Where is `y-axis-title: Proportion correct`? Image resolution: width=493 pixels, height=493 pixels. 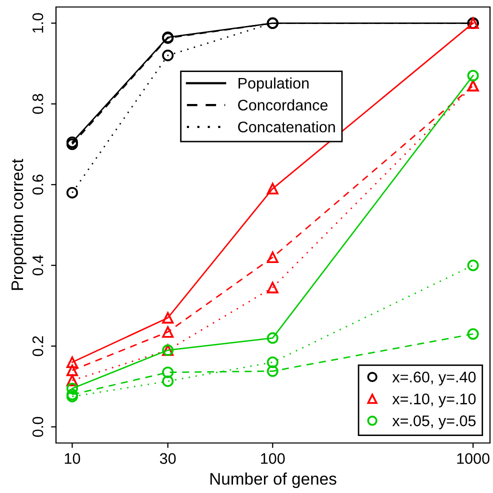 y-axis-title: Proportion correct is located at coordinates (18, 224).